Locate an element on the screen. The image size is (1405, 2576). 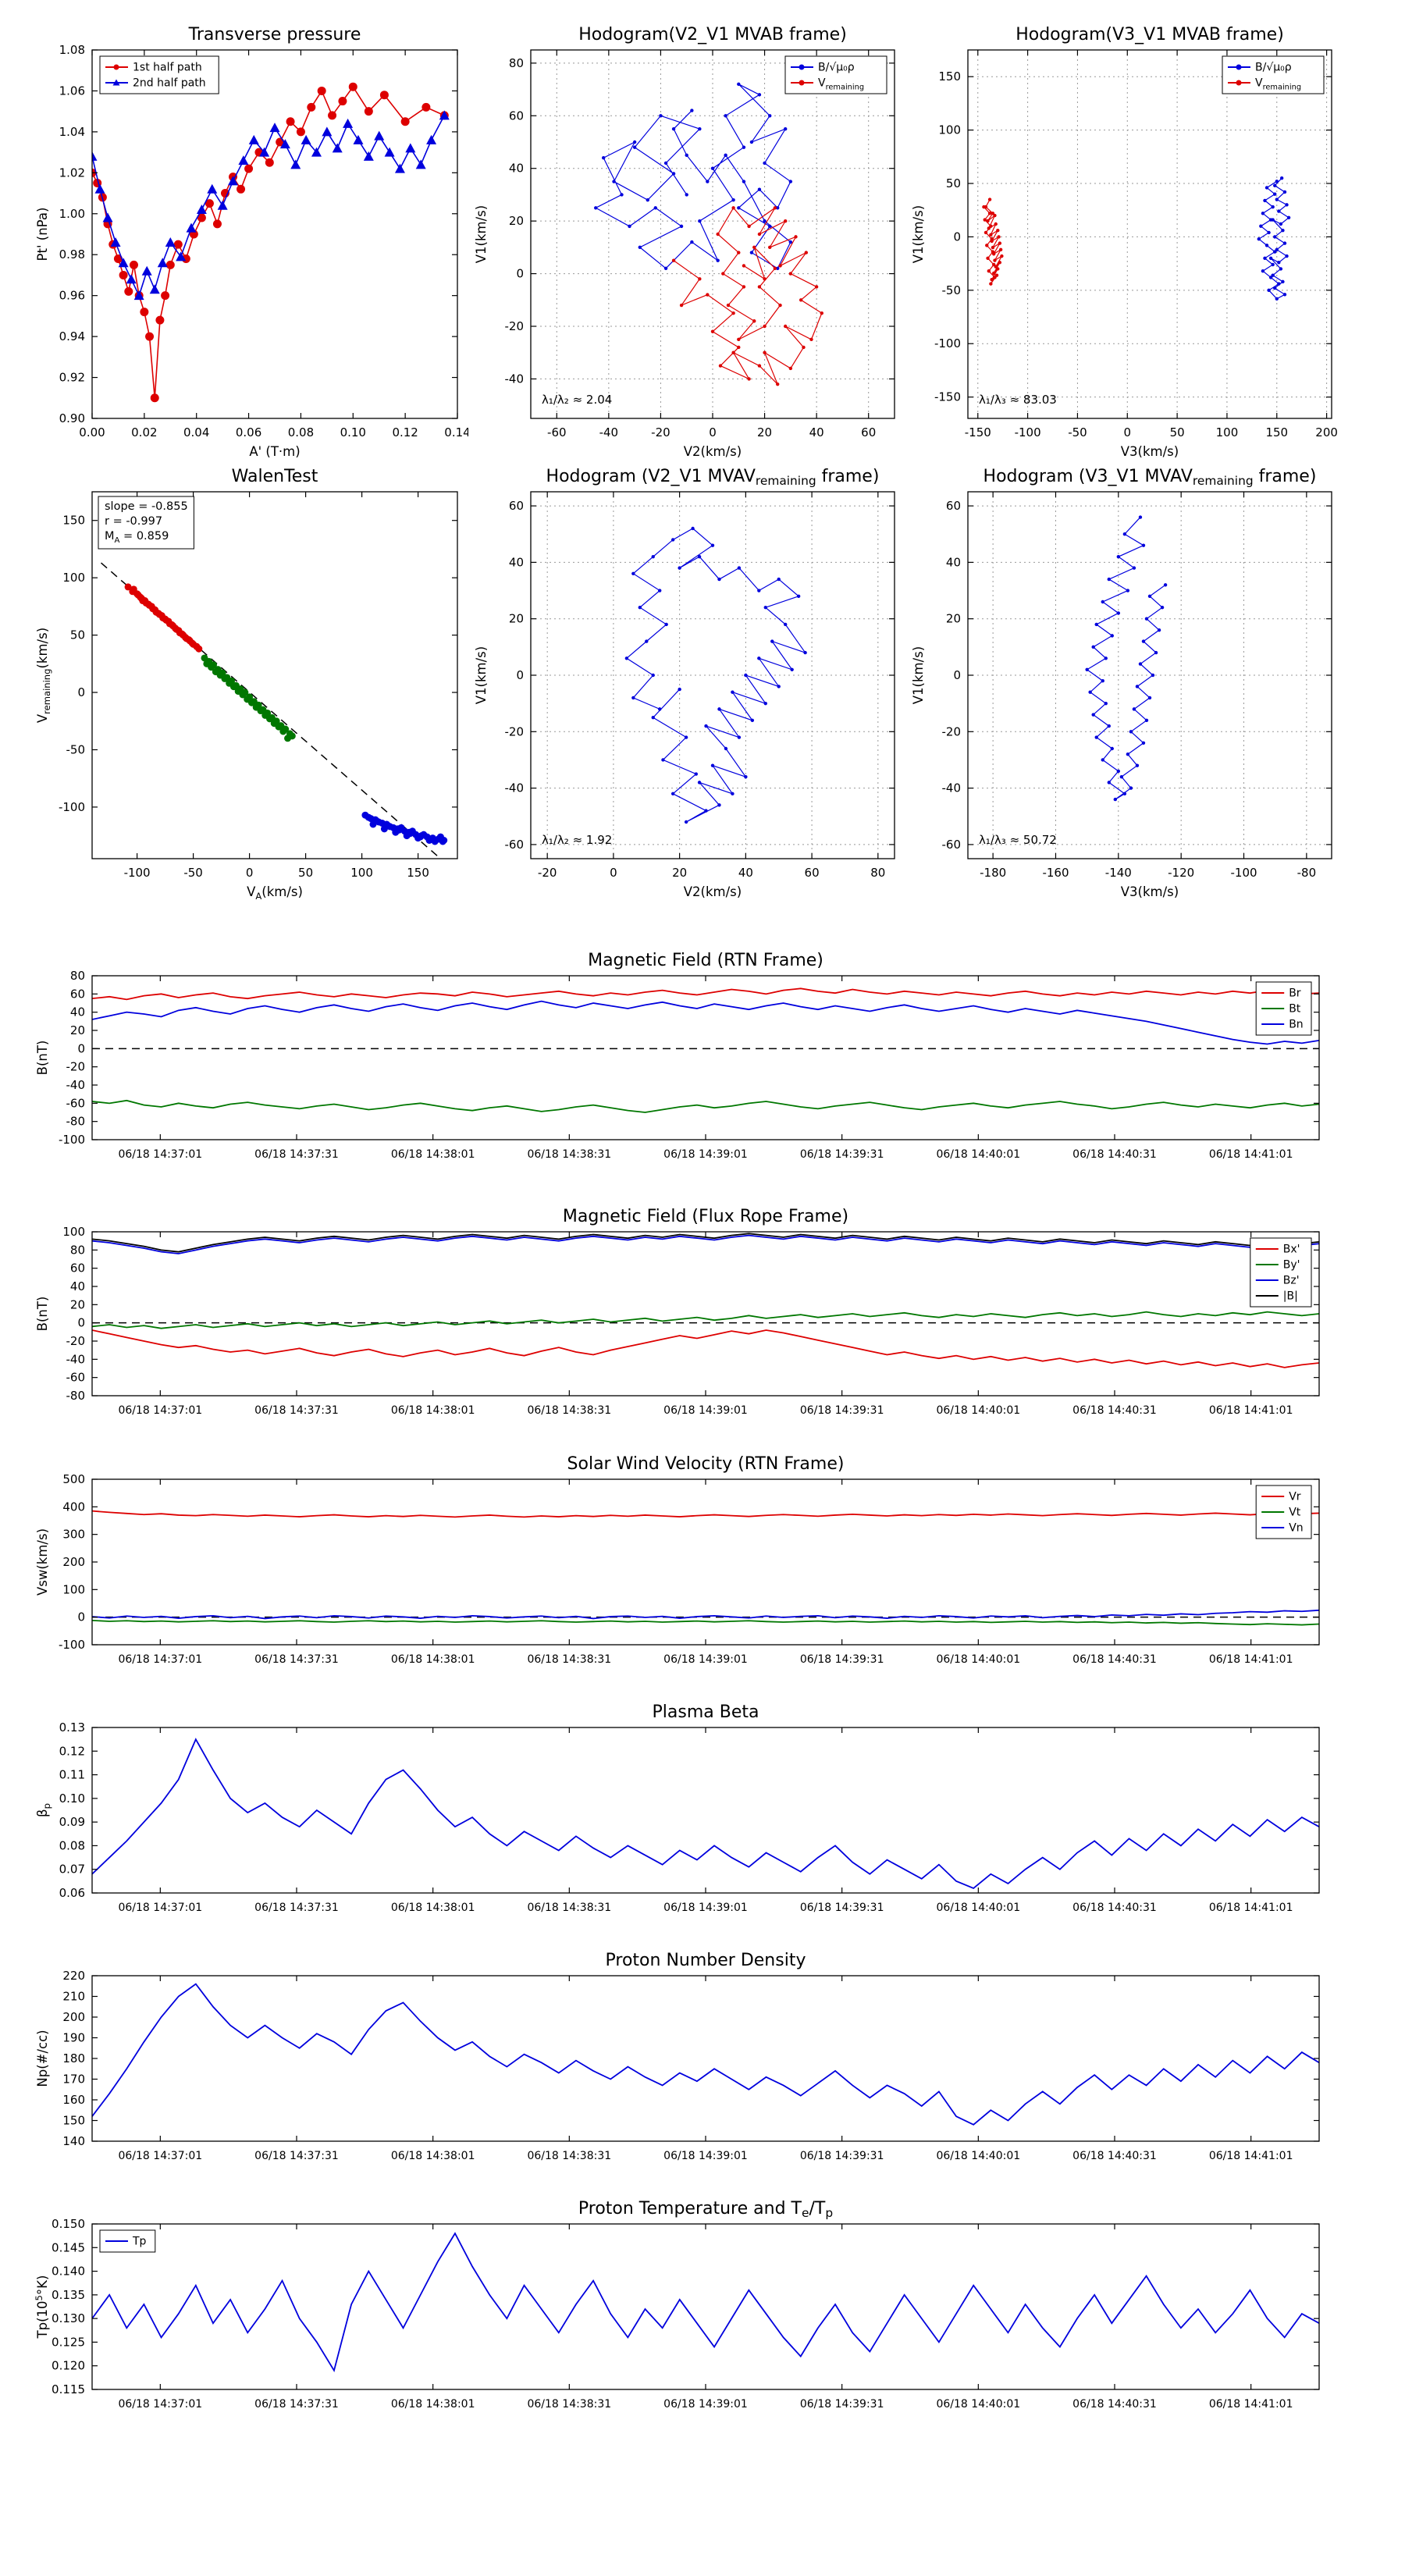
y-tick-label: 0.130 is located at coordinates (68, 2318).